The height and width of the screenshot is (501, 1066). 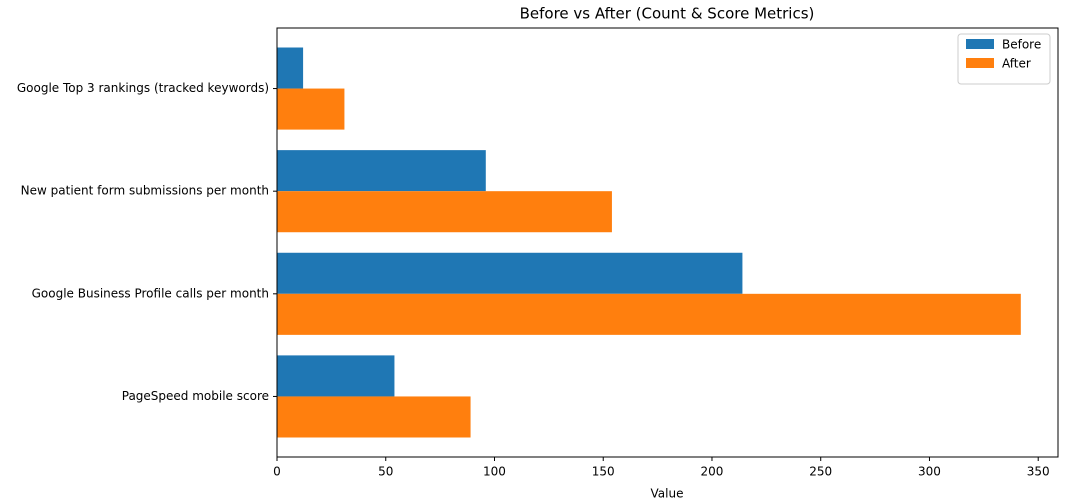 What do you see at coordinates (667, 494) in the screenshot?
I see `x-axis-label: Value` at bounding box center [667, 494].